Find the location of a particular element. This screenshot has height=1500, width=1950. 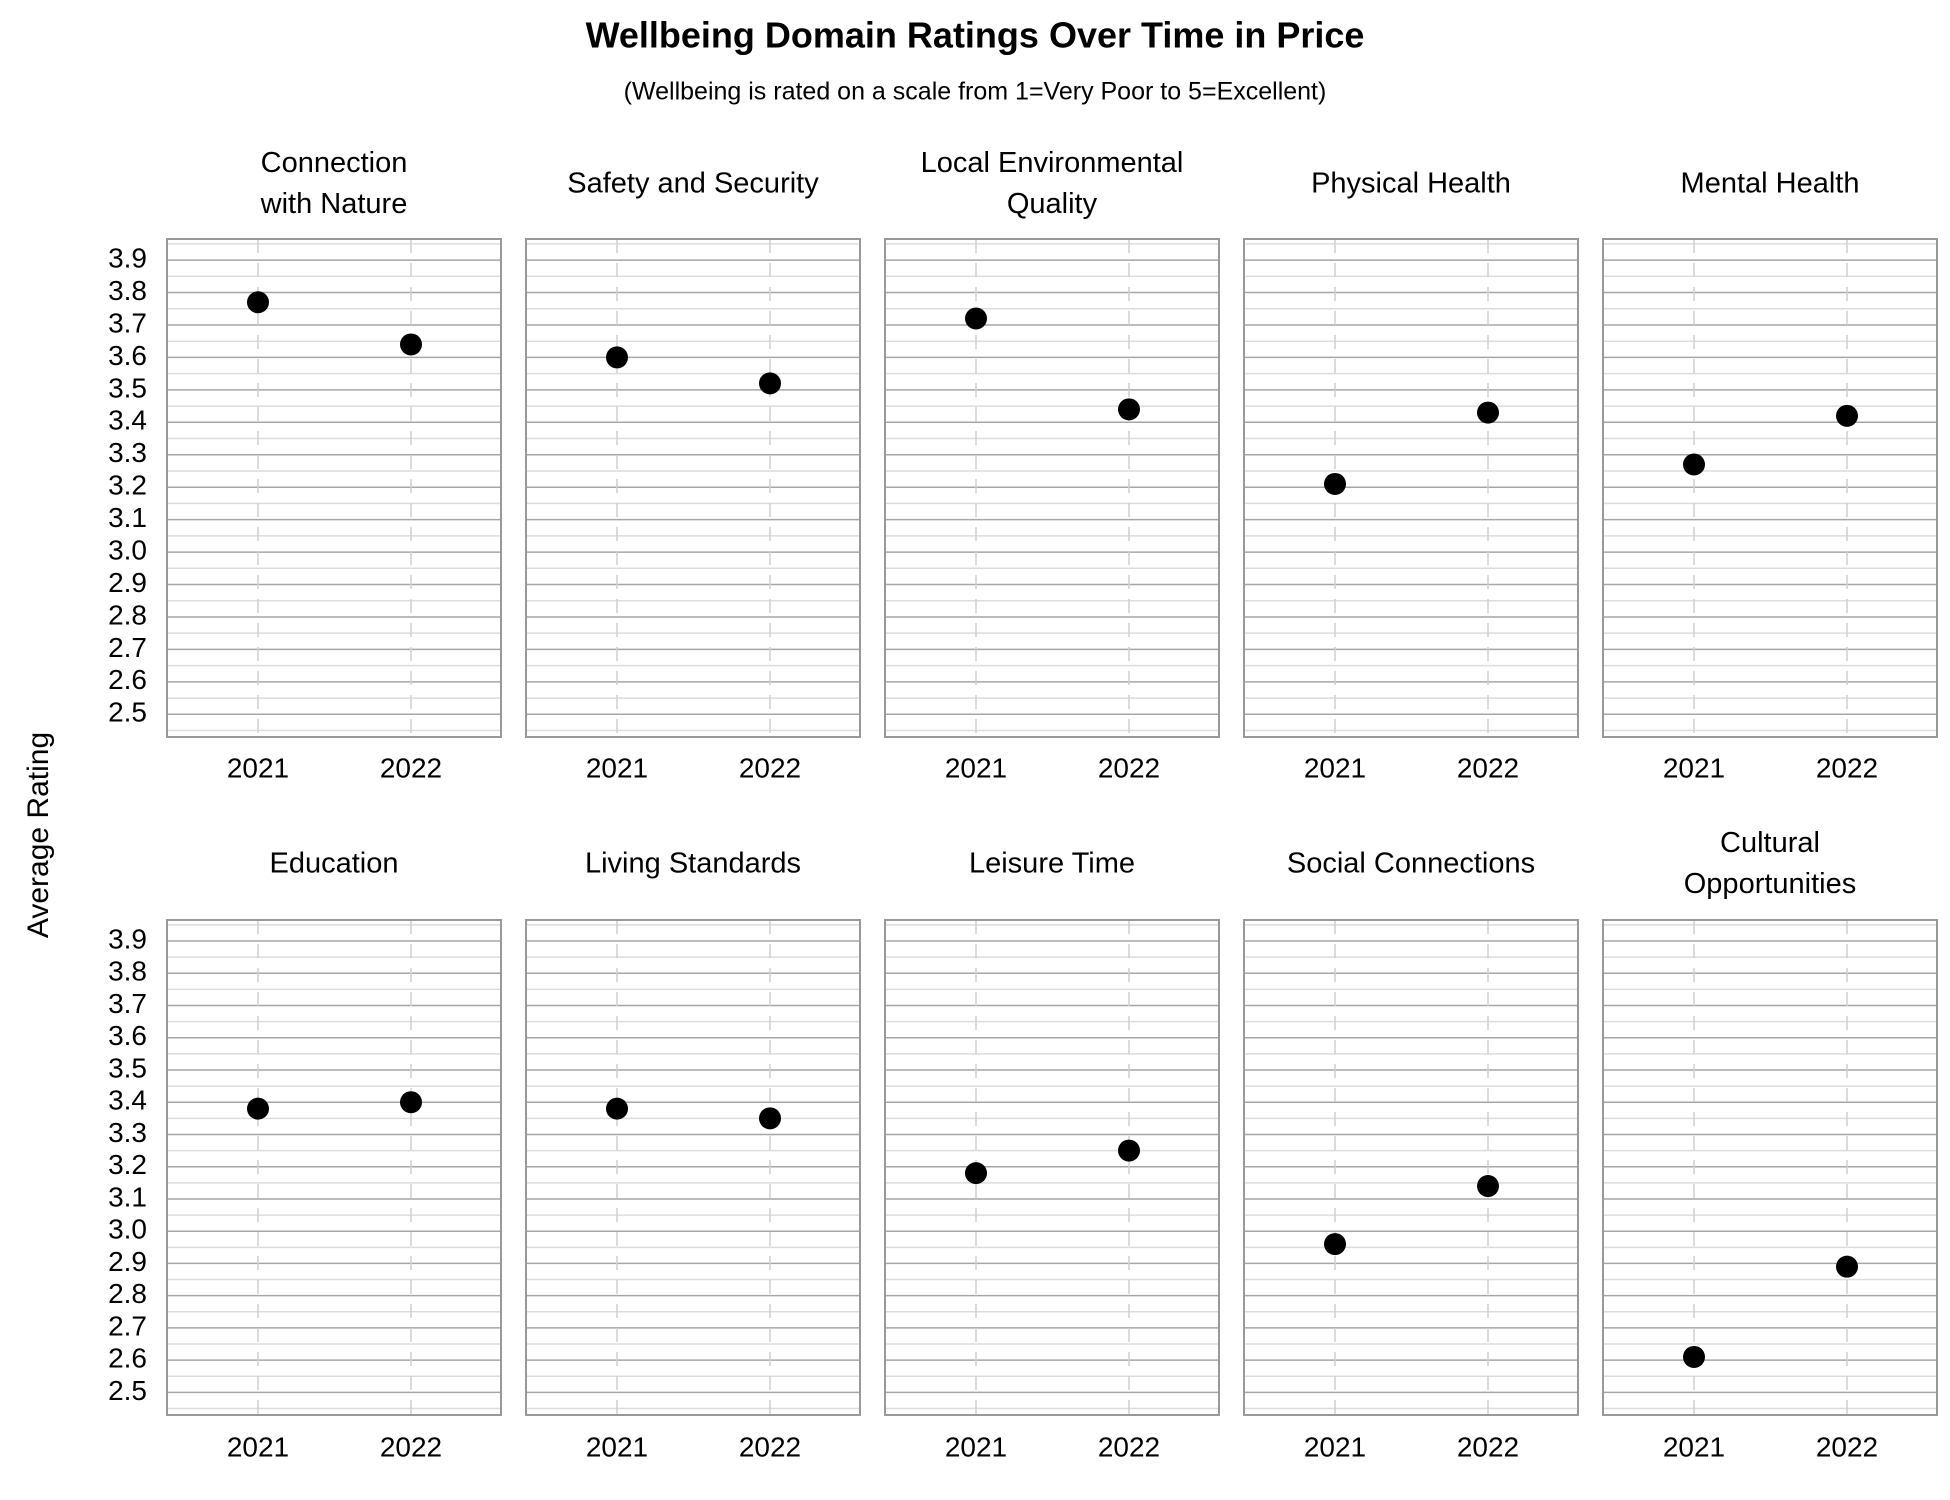

panel-title: Living Standards is located at coordinates (693, 864).